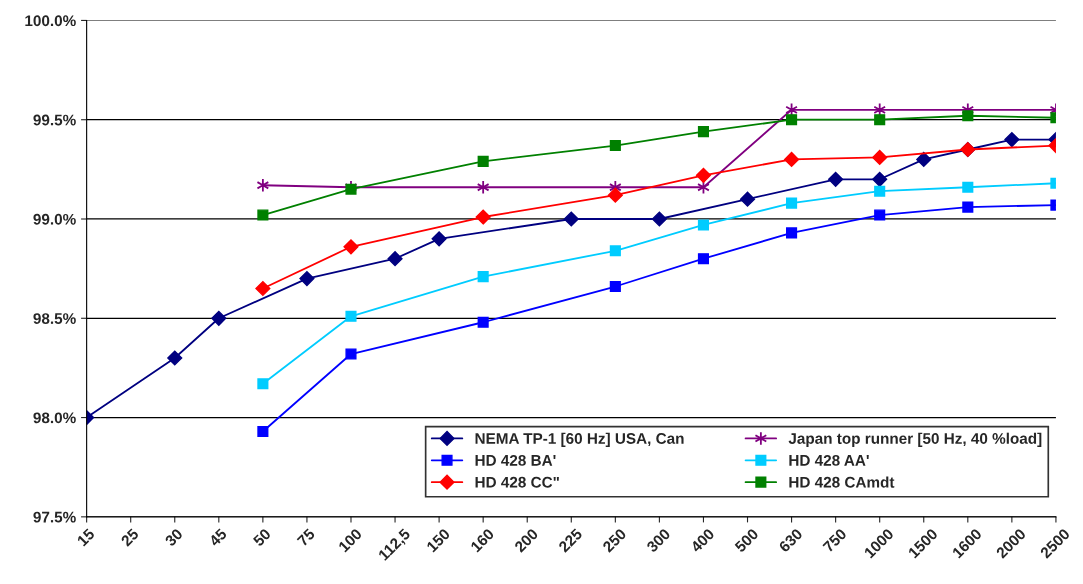 Image resolution: width=1083 pixels, height=584 pixels. Describe the element at coordinates (842, 482) in the screenshot. I see `legend-label: HD 428 CAmdt` at that location.